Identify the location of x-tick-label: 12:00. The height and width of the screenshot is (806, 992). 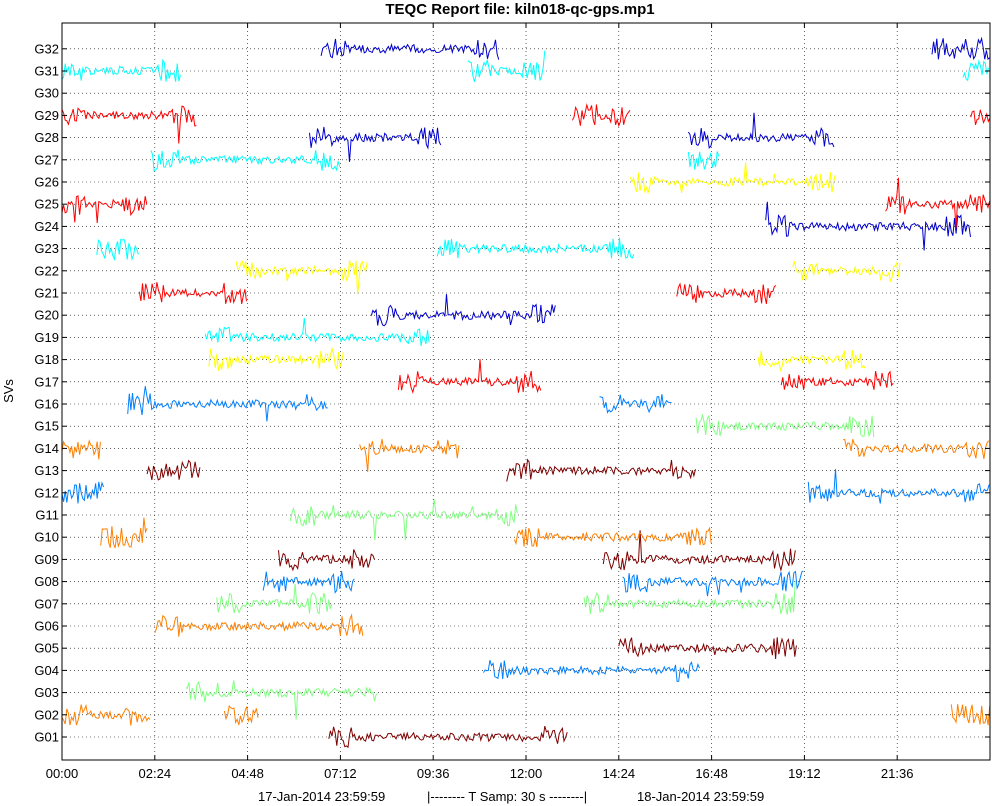
(526, 773).